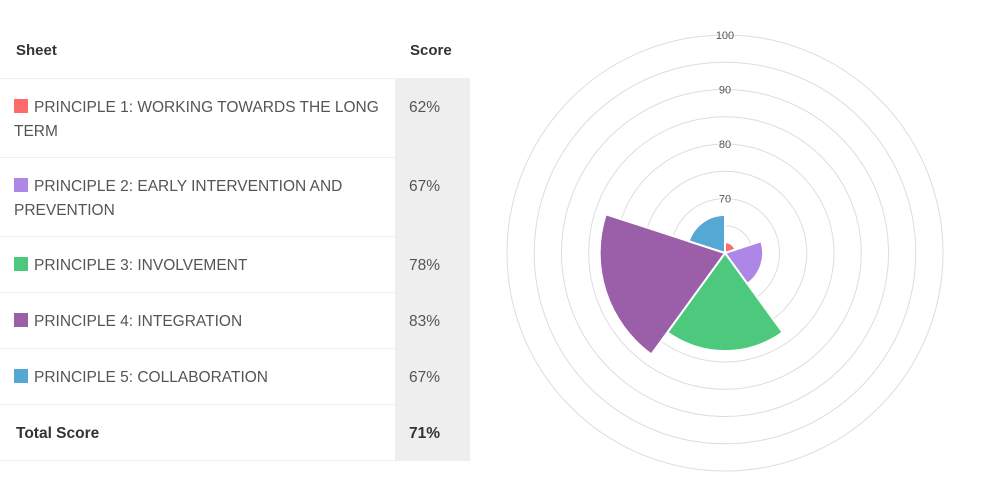 This screenshot has height=489, width=999. Describe the element at coordinates (151, 377) in the screenshot. I see `sheet-label: PRINCIPLE 5: COLLABORATION` at that location.